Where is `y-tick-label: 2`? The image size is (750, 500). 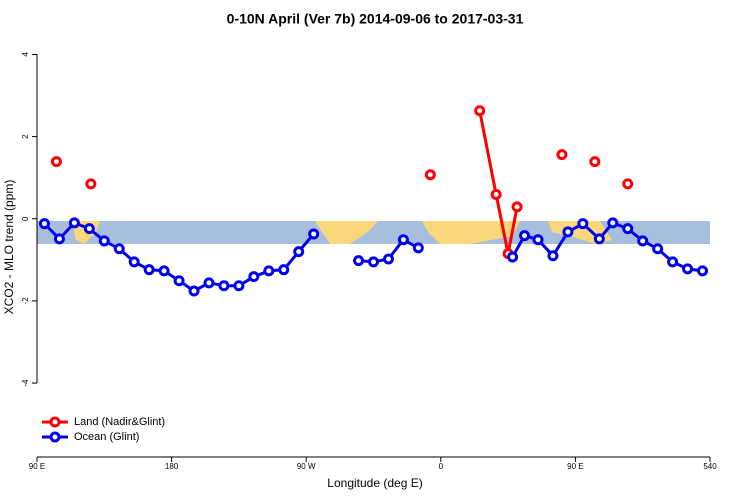 y-tick-label: 2 is located at coordinates (25, 136).